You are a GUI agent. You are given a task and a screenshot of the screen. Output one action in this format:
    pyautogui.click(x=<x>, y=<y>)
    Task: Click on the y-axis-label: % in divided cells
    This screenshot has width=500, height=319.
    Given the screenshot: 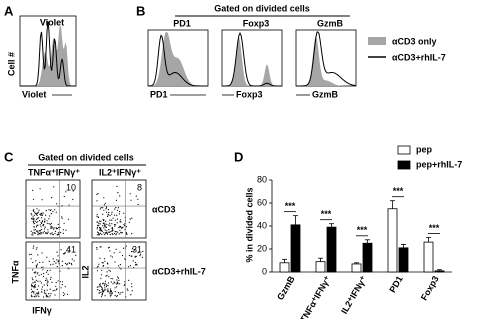 What is the action you would take?
    pyautogui.click(x=249, y=224)
    